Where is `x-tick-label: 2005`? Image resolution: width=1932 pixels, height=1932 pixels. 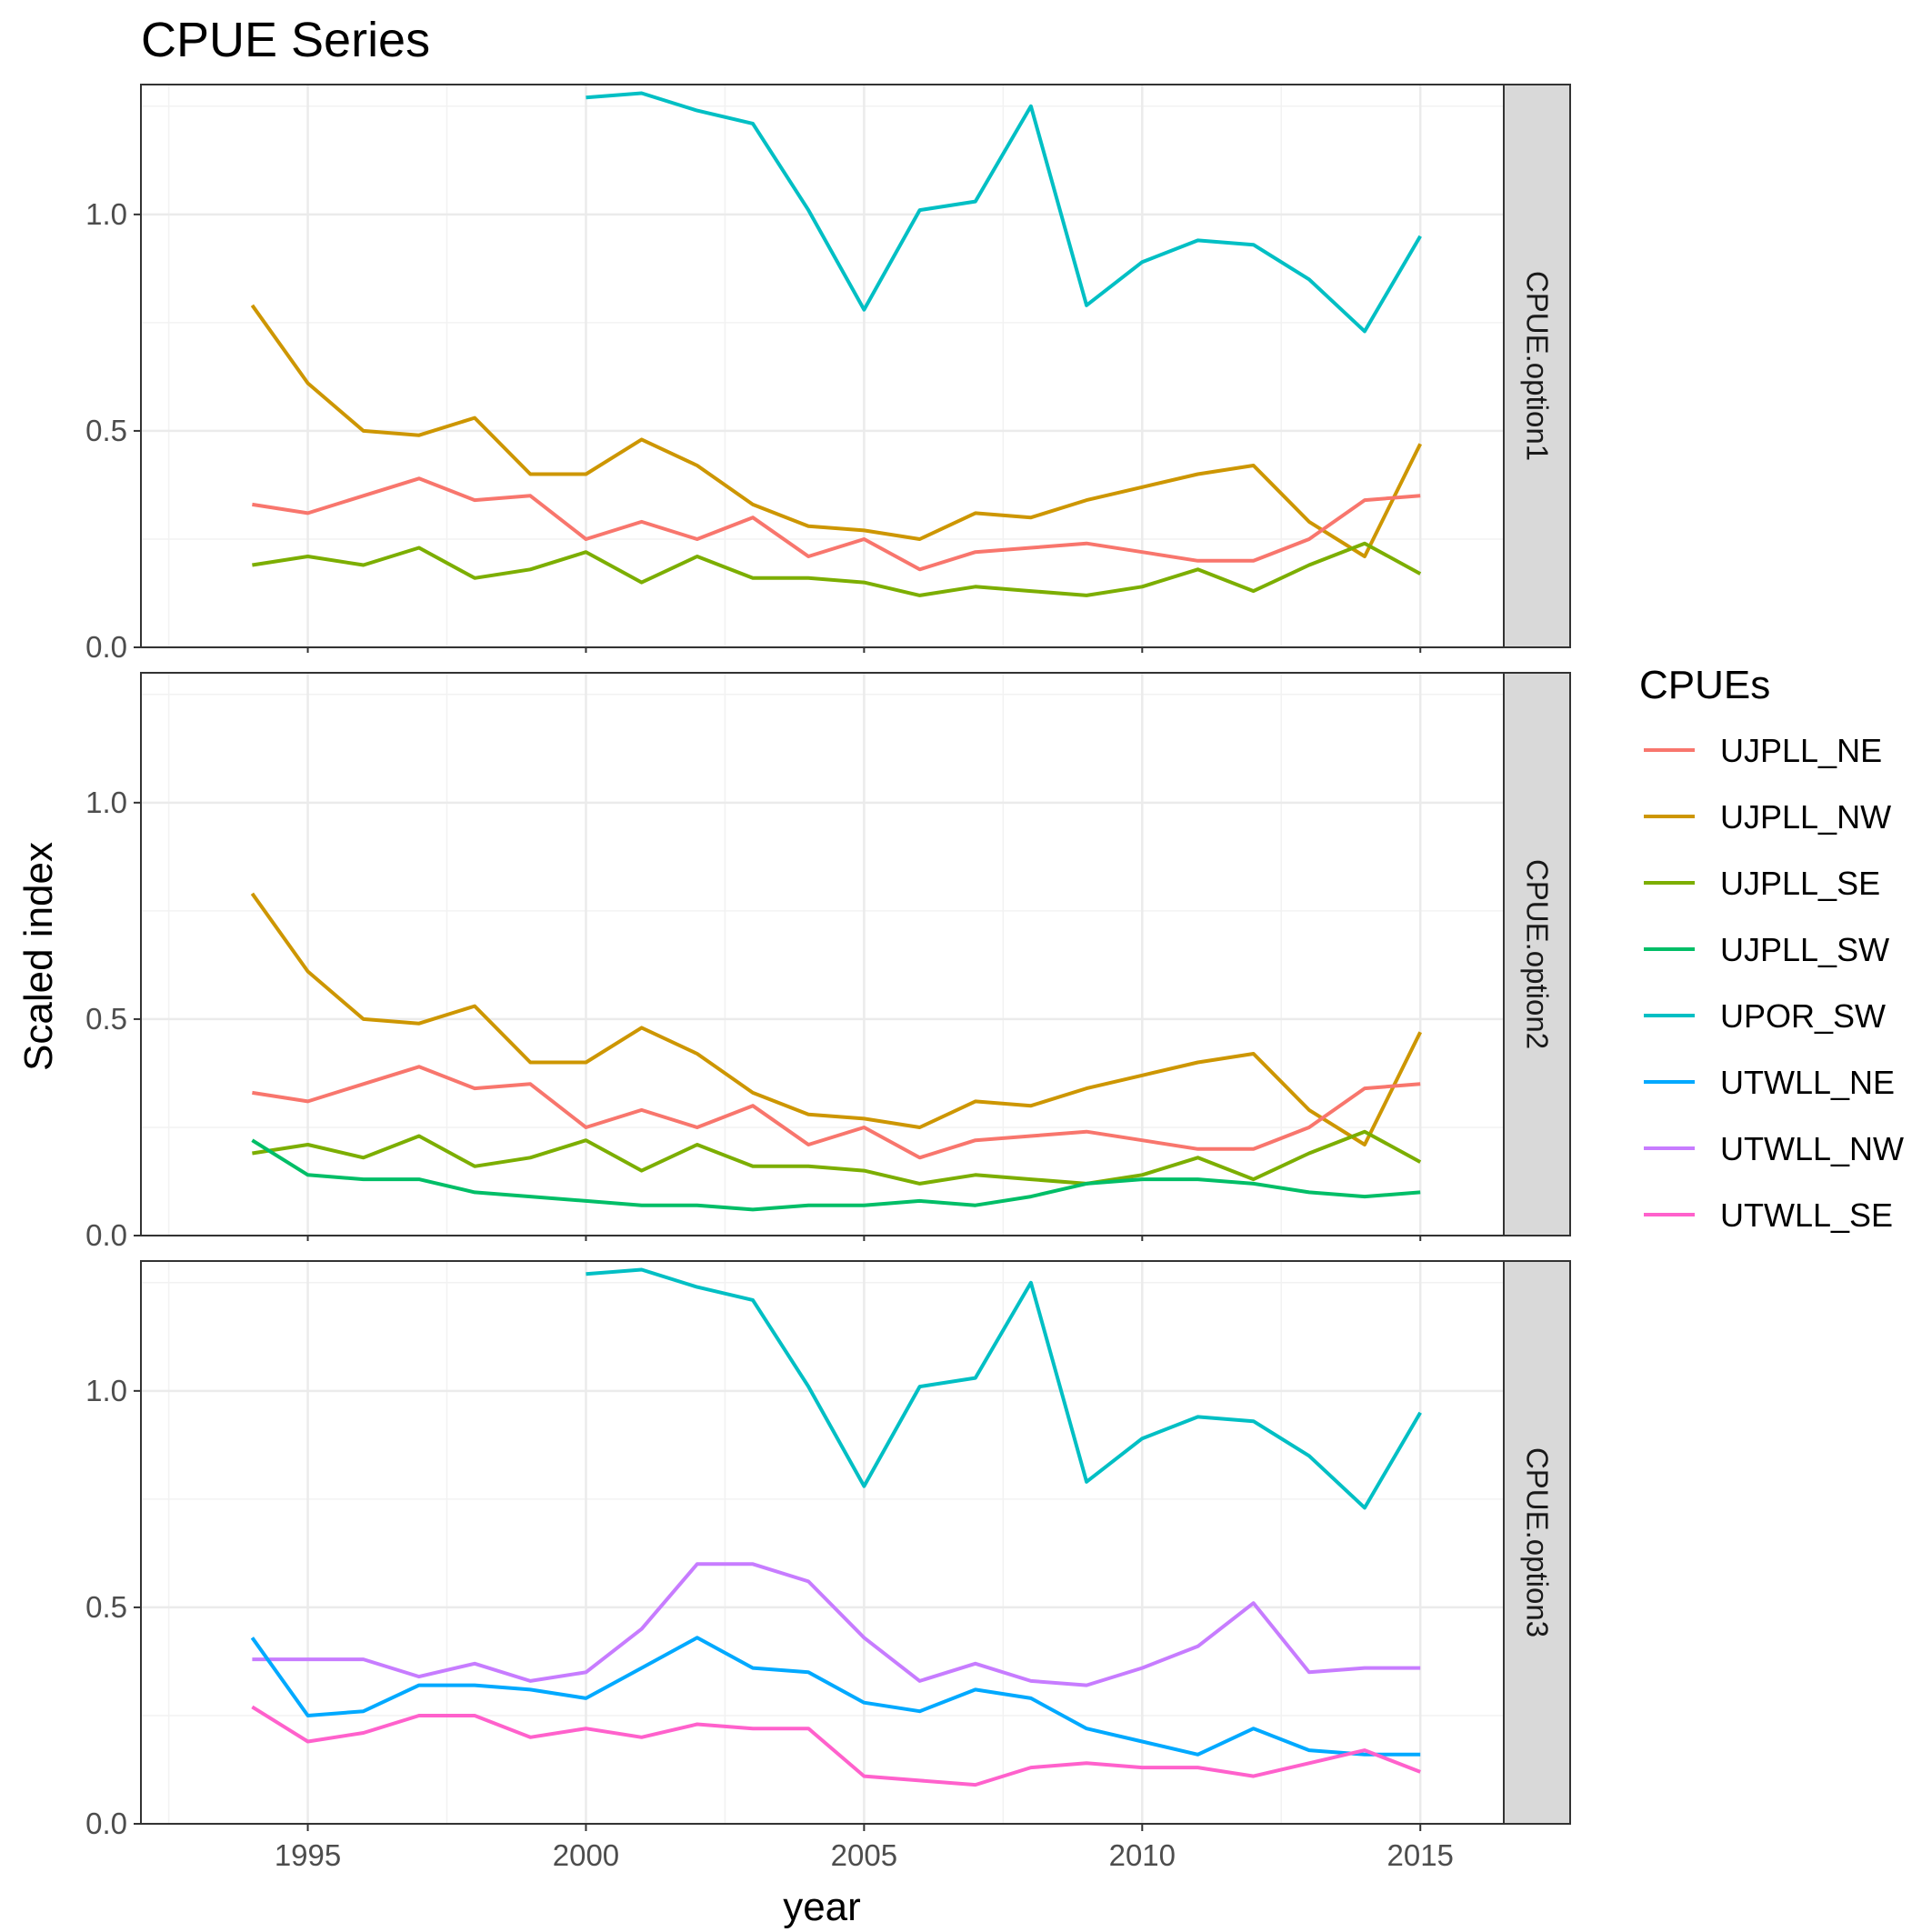
x-tick-label: 2005 is located at coordinates (864, 1855).